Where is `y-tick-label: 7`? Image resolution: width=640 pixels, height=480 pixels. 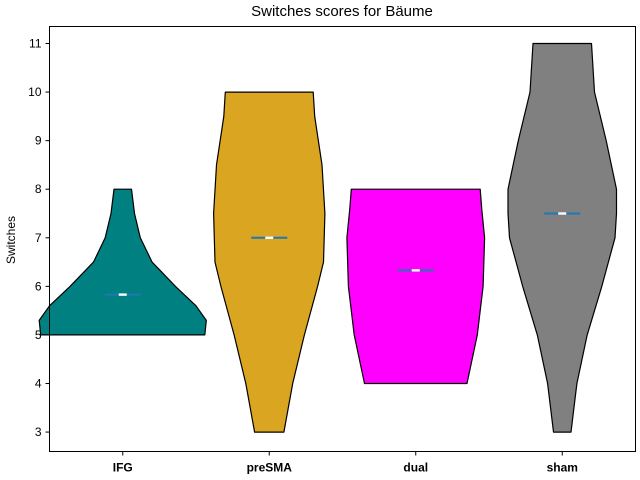 y-tick-label: 7 is located at coordinates (38, 238).